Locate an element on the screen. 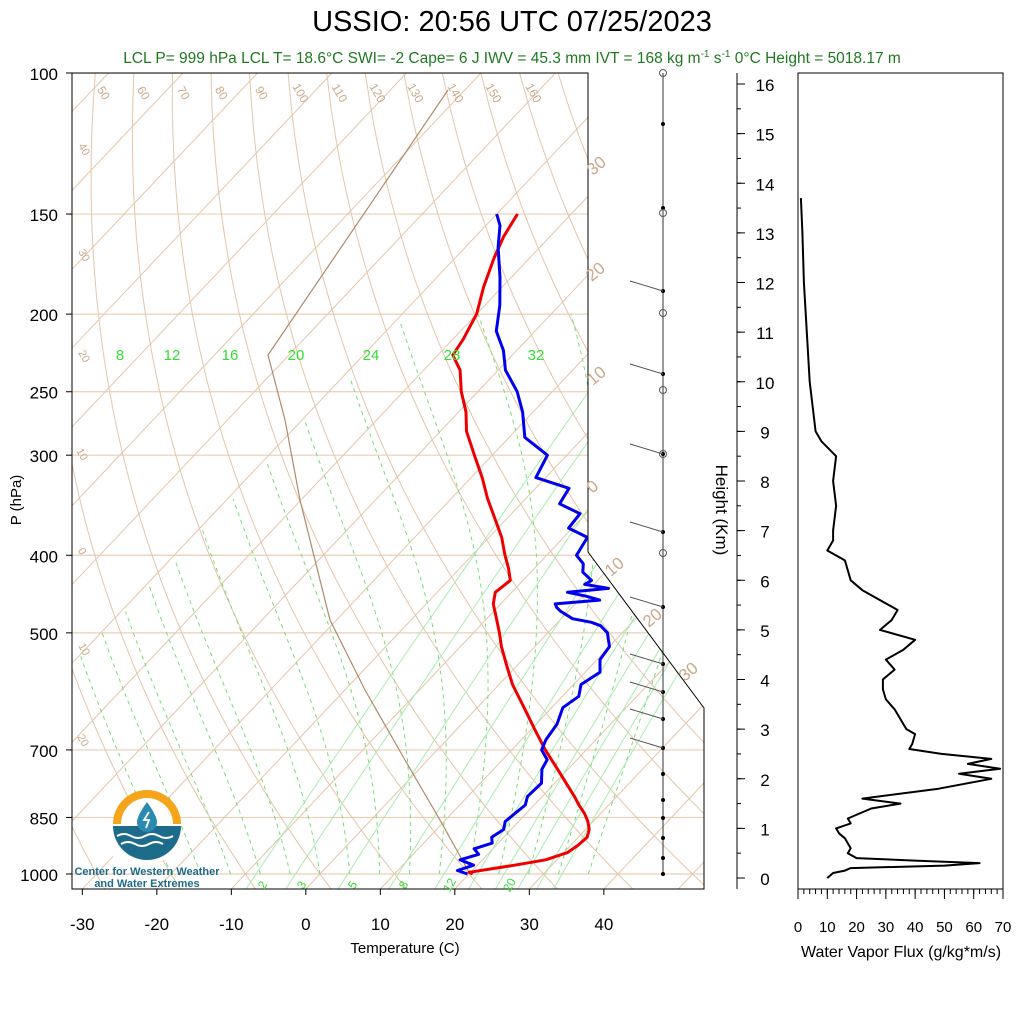 The width and height of the screenshot is (1024, 1024). temperature-tick-label: 40 is located at coordinates (603, 924).